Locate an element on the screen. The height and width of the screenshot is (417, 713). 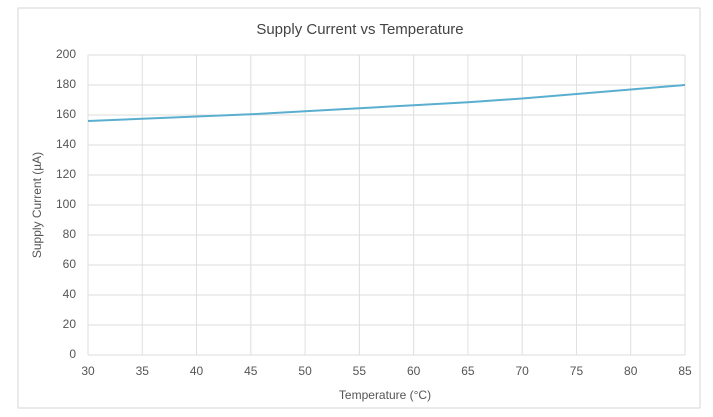
x-tick-label: 60 is located at coordinates (414, 371).